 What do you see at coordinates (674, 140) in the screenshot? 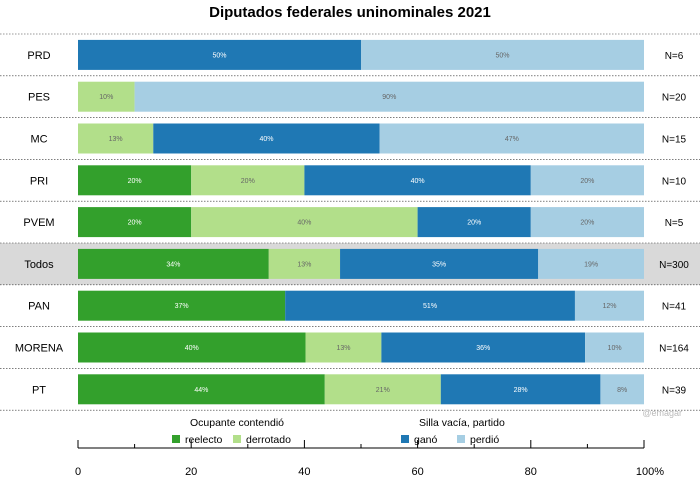
I see `n-label: N=15` at bounding box center [674, 140].